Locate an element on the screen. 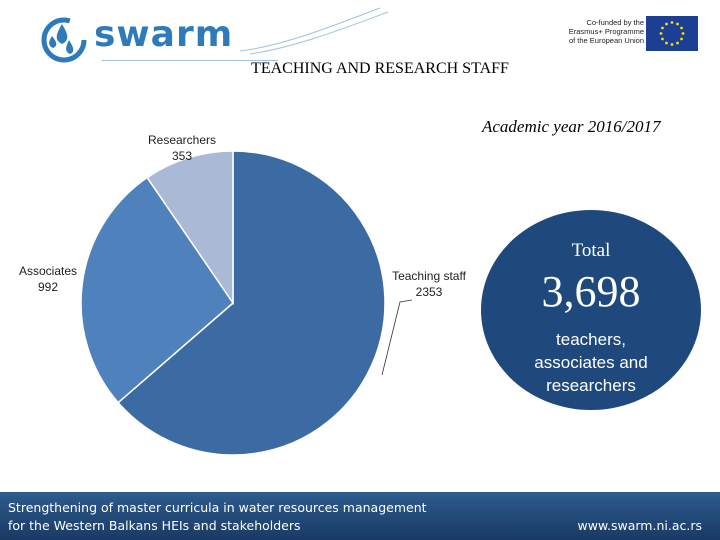 Image resolution: width=720 pixels, height=540 pixels. researchers-value: 353 is located at coordinates (182, 156).